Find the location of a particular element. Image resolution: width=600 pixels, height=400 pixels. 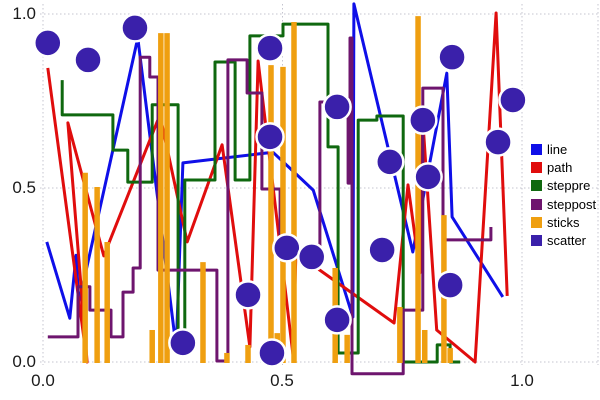

legend-swatch-line is located at coordinates (536, 149).